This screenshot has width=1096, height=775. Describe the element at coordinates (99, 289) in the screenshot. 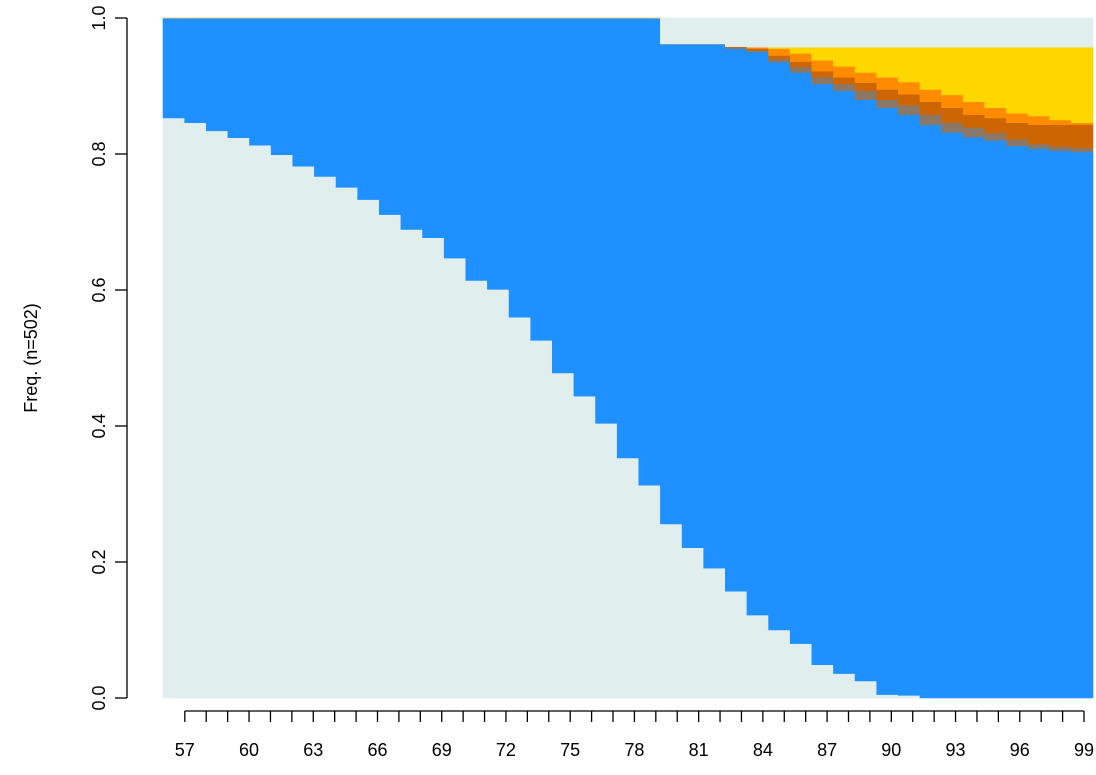

I see `y-tick-label-3: 0.6` at that location.